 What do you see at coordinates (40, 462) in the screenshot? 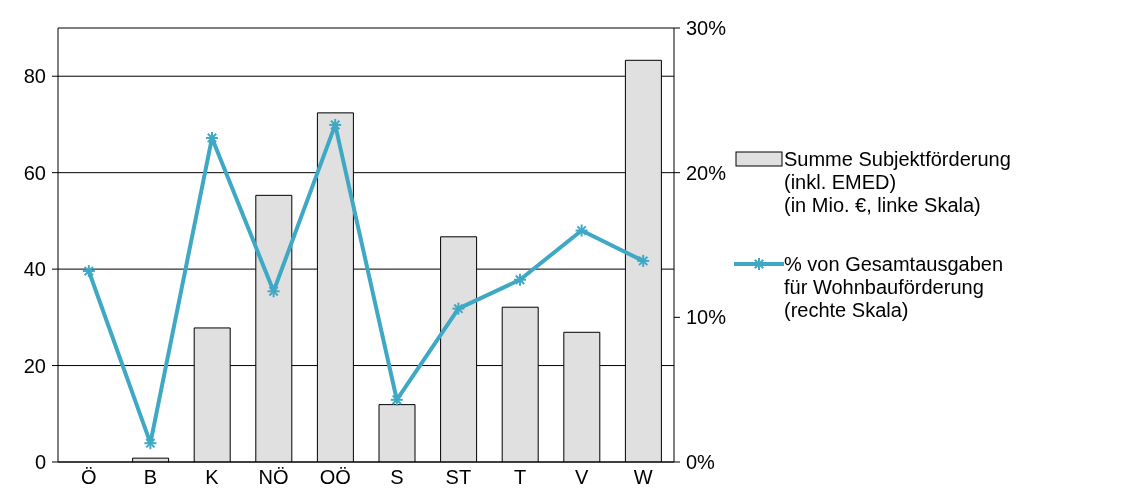
I see `y-tick-label: 0` at bounding box center [40, 462].